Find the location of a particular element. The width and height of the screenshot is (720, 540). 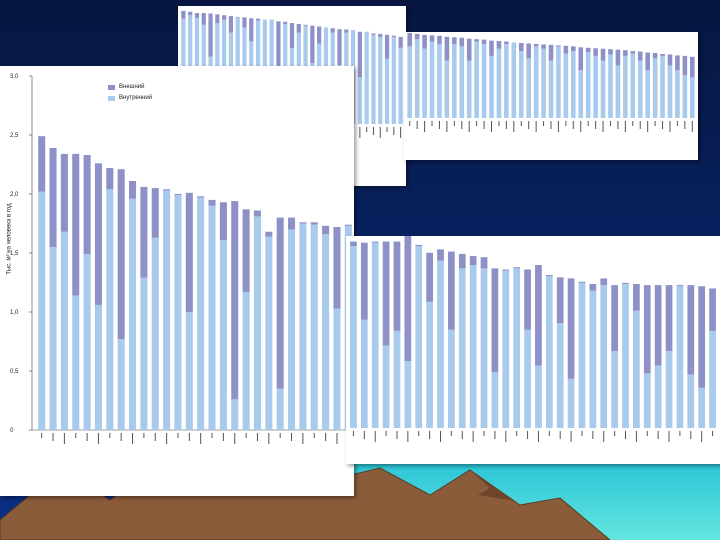

legend-item-external: Внешний is located at coordinates (130, 87).